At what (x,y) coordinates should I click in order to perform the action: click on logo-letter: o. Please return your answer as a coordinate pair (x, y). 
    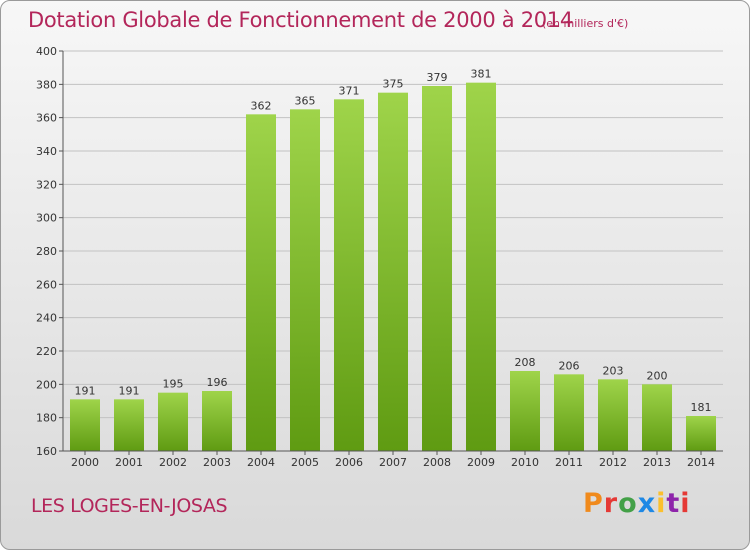
    Looking at the image, I should click on (628, 503).